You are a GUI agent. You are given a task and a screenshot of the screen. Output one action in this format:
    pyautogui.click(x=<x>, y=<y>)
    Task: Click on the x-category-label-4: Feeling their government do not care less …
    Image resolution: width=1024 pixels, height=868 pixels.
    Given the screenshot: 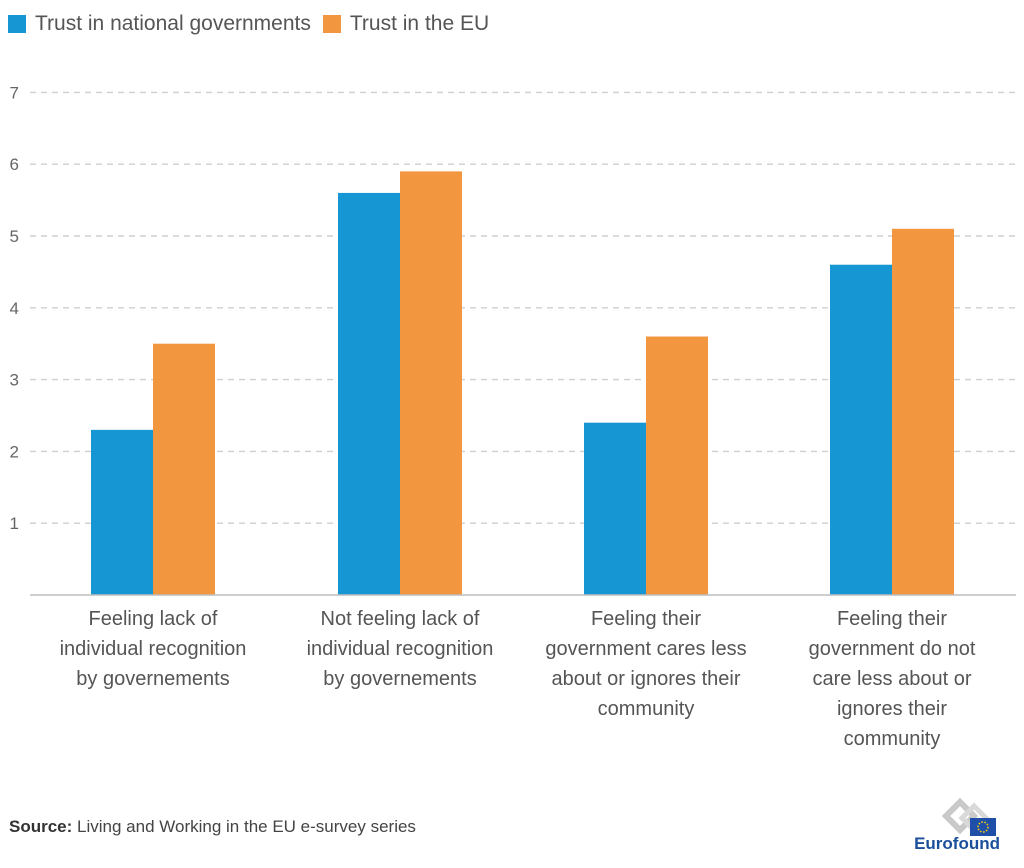 What is the action you would take?
    pyautogui.click(x=892, y=679)
    